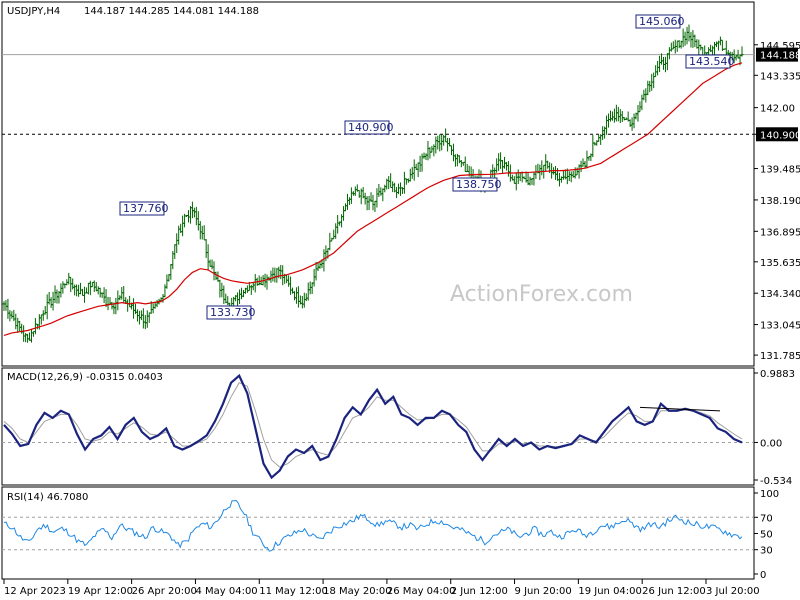 The width and height of the screenshot is (800, 600). Describe the element at coordinates (766, 535) in the screenshot. I see `rsi-y-tick-label-2: 50` at that location.